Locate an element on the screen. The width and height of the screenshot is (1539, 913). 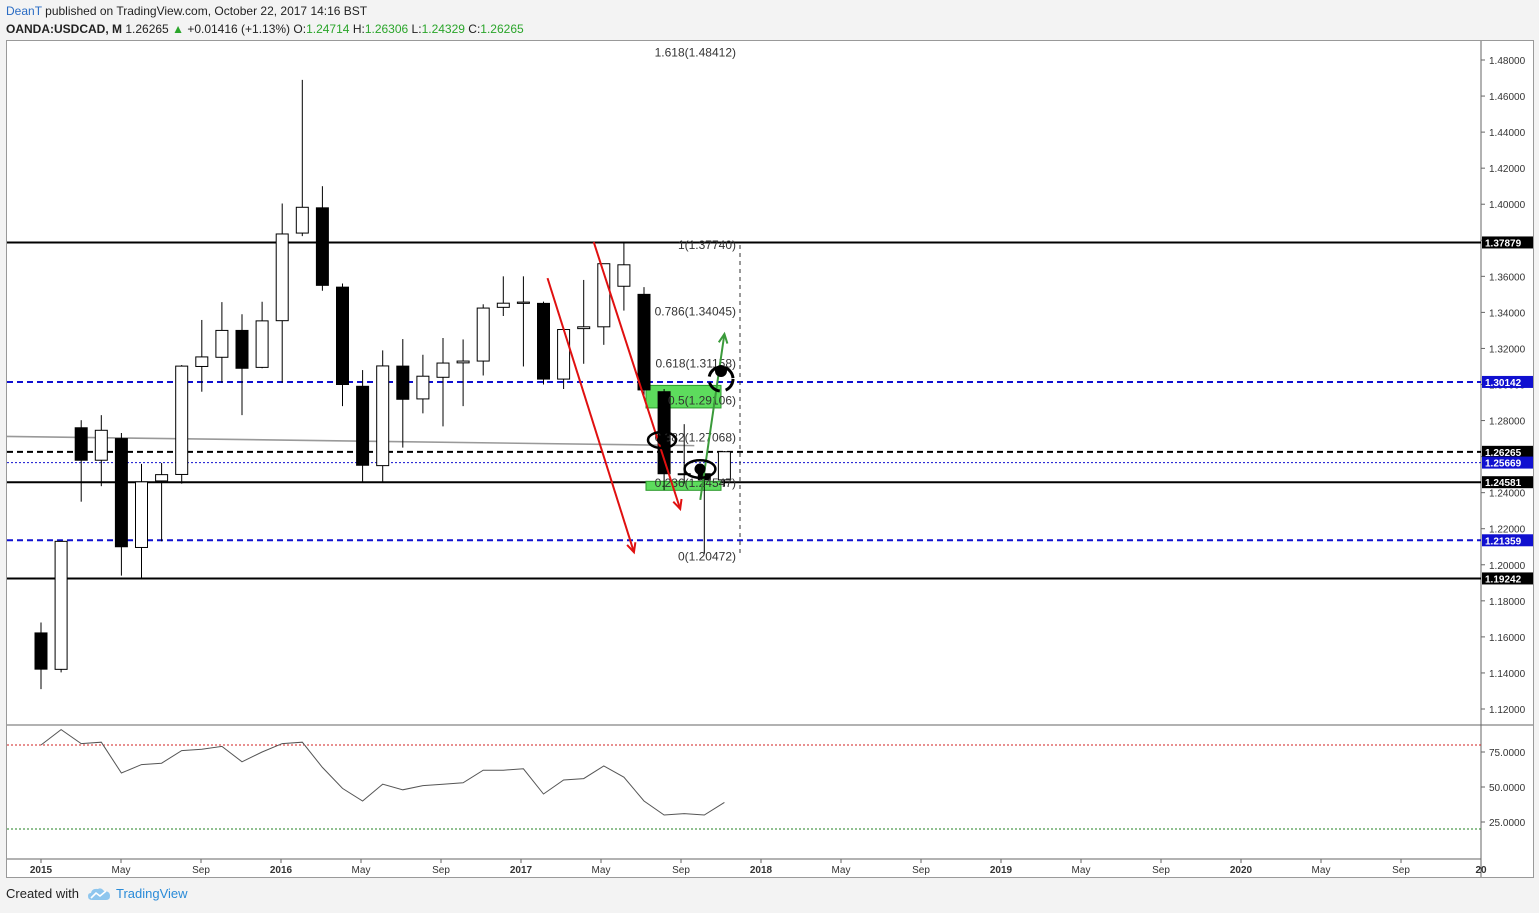
rsi-tick-label: 75.0000 is located at coordinates (1507, 753).